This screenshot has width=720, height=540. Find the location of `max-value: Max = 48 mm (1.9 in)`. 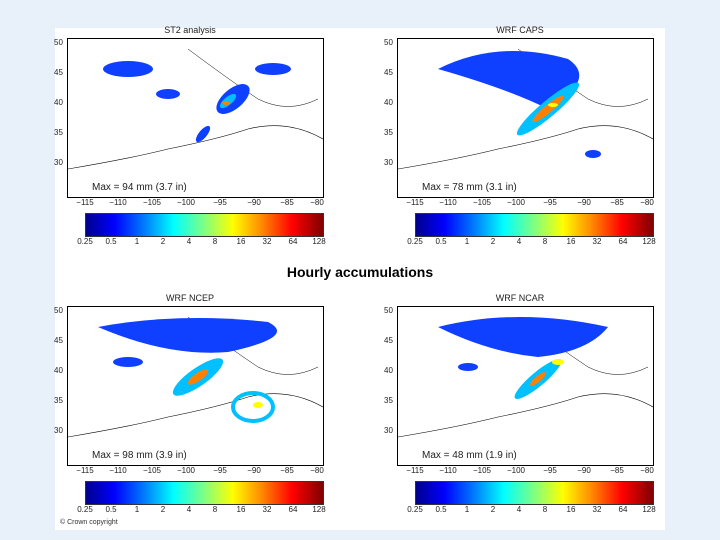

max-value: Max = 48 mm (1.9 in) is located at coordinates (469, 455).